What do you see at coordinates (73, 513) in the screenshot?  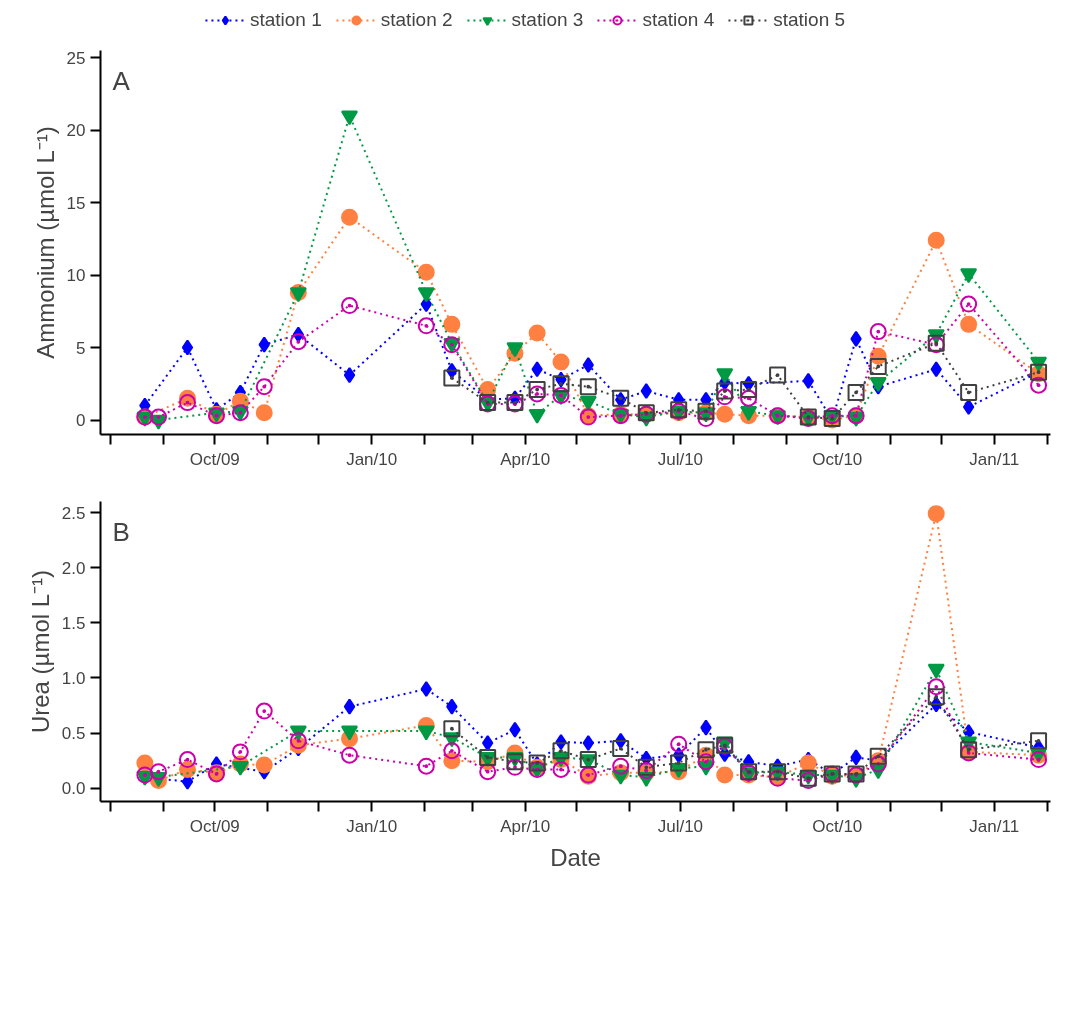 I see `y-tick-label: 2.5` at bounding box center [73, 513].